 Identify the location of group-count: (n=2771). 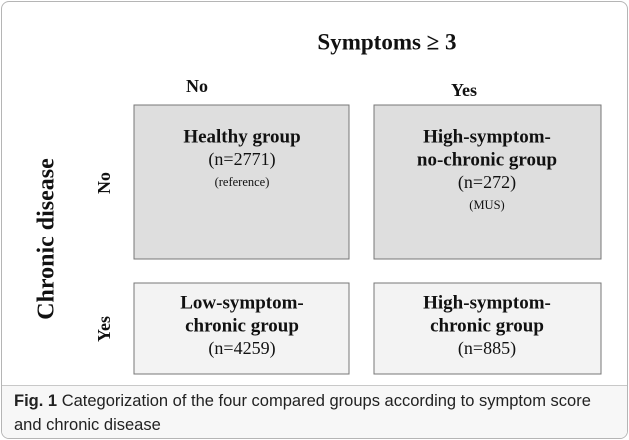
(241, 159).